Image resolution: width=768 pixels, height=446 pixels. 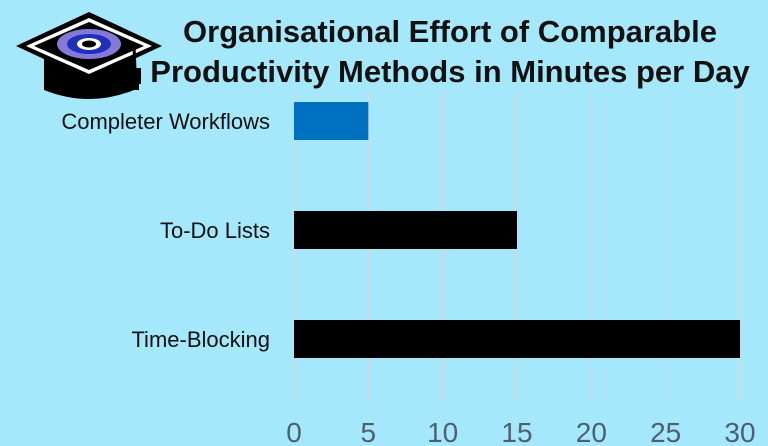 I want to click on x-tick-label: 10, so click(x=442, y=431).